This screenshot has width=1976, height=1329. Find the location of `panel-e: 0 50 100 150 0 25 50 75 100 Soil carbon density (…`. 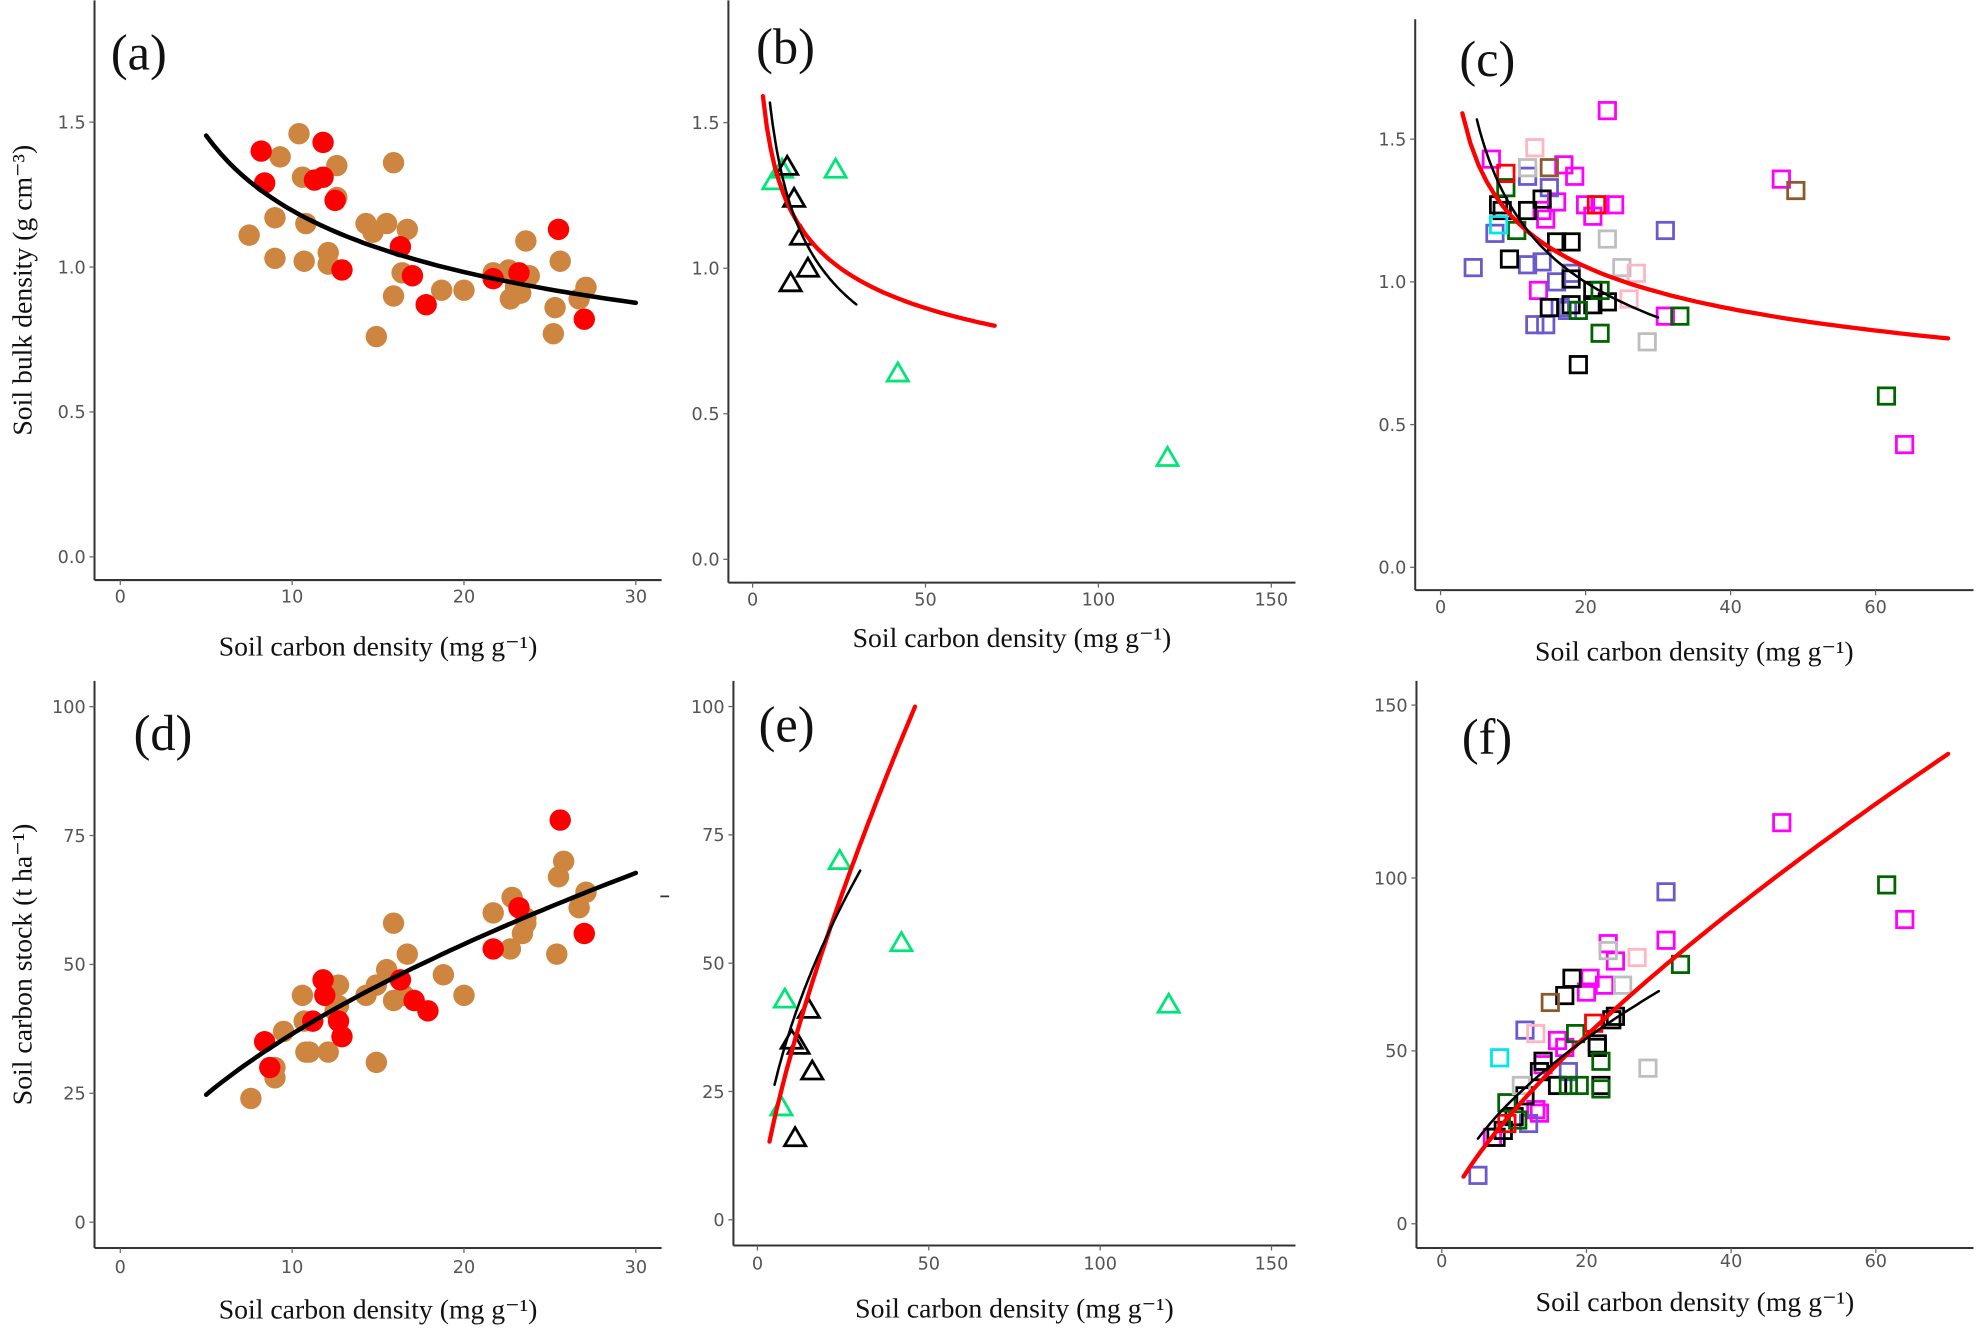

panel-e: 0 50 100 150 0 25 50 75 100 Soil carbon density (… is located at coordinates (993, 1001).